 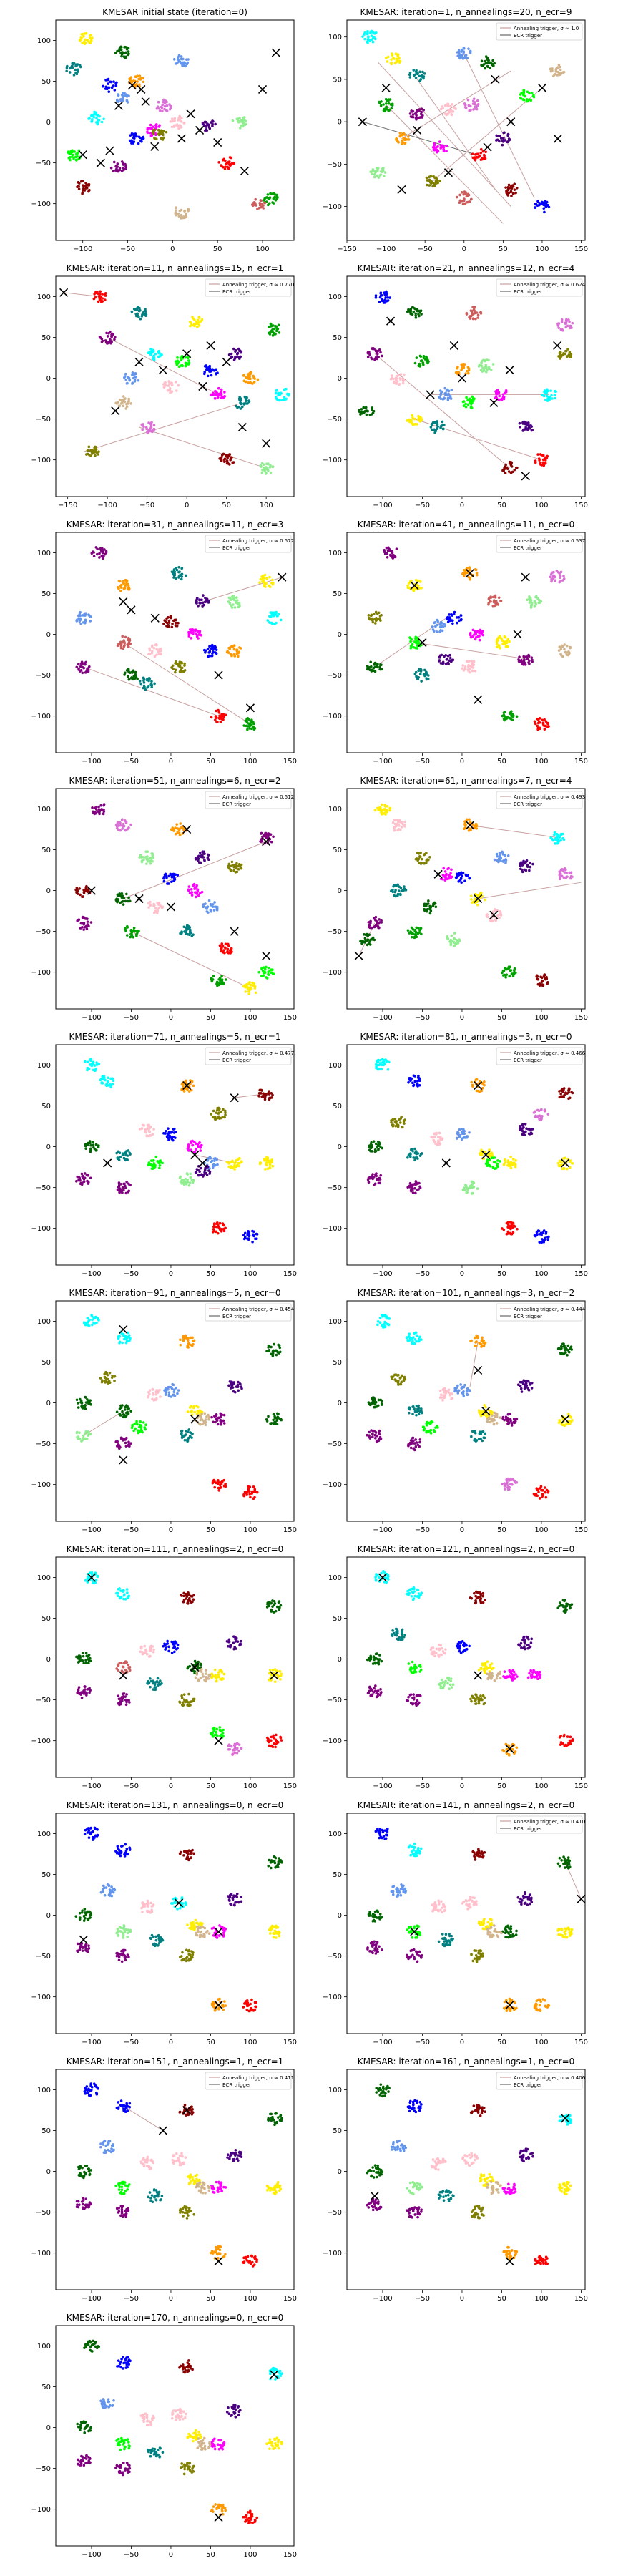 What do you see at coordinates (332, 717) in the screenshot?
I see `y-tick-label: −100` at bounding box center [332, 717].